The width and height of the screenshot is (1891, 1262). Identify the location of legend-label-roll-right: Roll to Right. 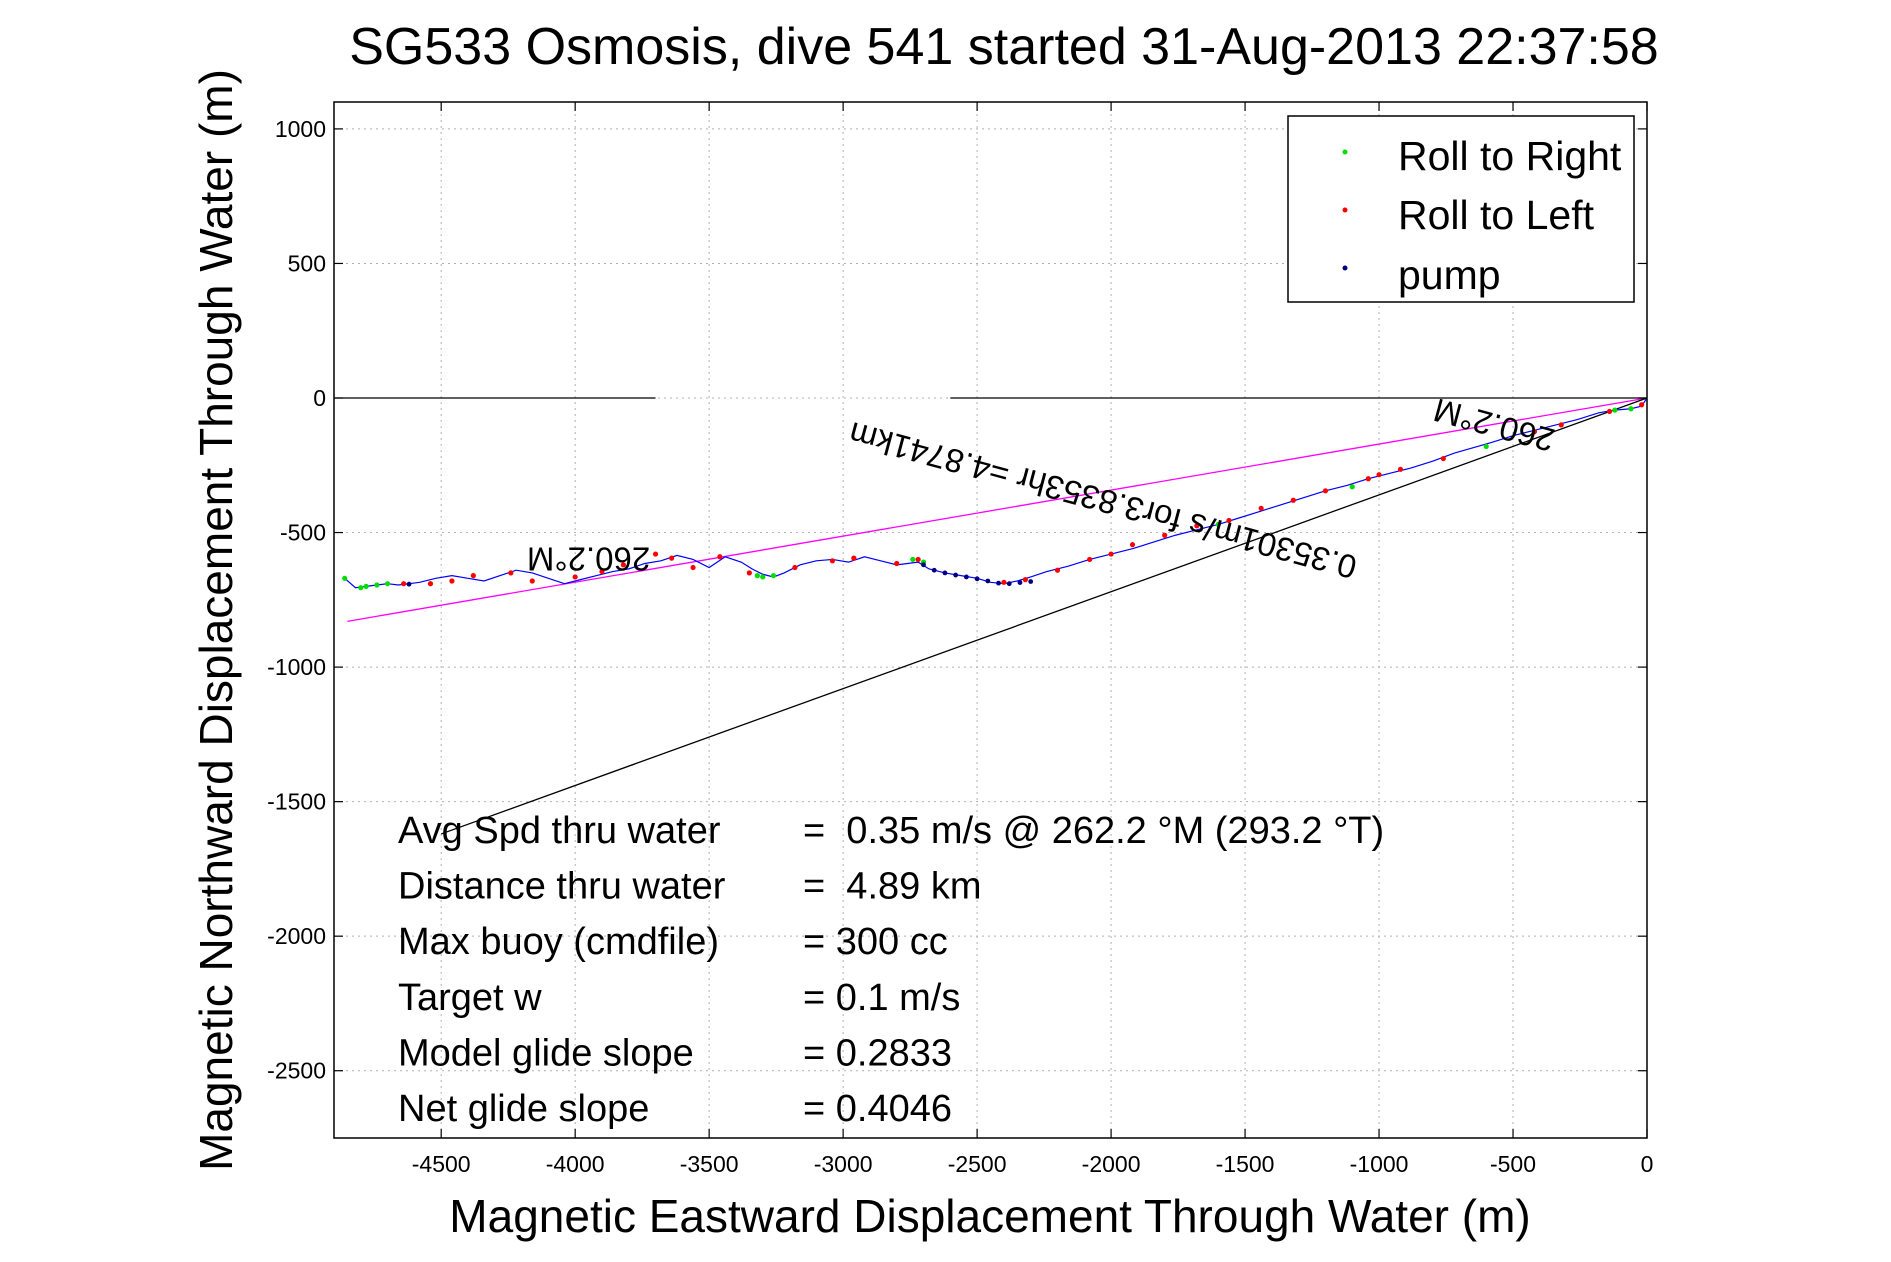
(1510, 156).